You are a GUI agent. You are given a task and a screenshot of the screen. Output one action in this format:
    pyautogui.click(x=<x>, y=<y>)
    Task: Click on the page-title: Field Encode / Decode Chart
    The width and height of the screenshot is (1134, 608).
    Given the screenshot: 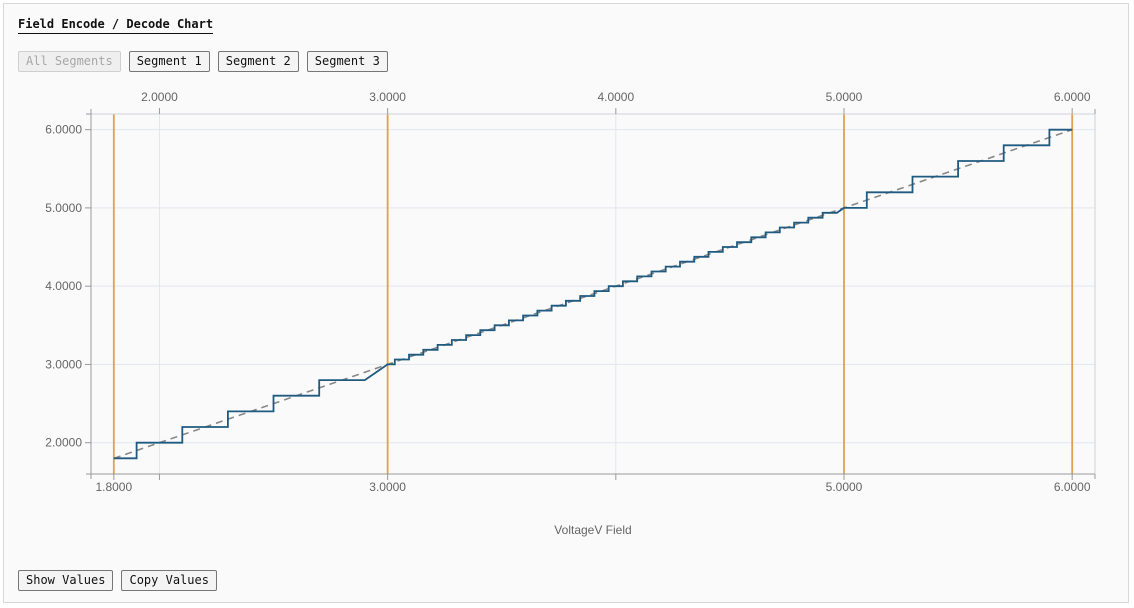 What is the action you would take?
    pyautogui.click(x=116, y=25)
    